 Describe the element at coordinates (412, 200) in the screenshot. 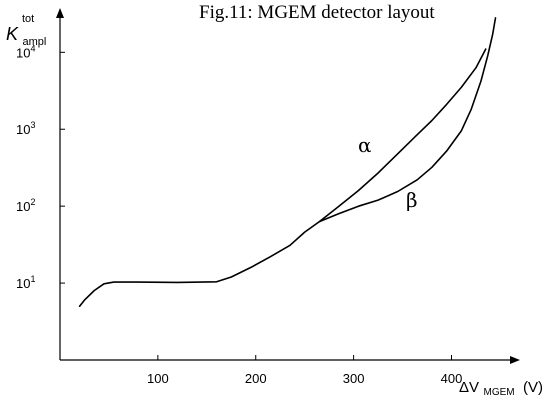

I see `series-label-beta: β` at that location.